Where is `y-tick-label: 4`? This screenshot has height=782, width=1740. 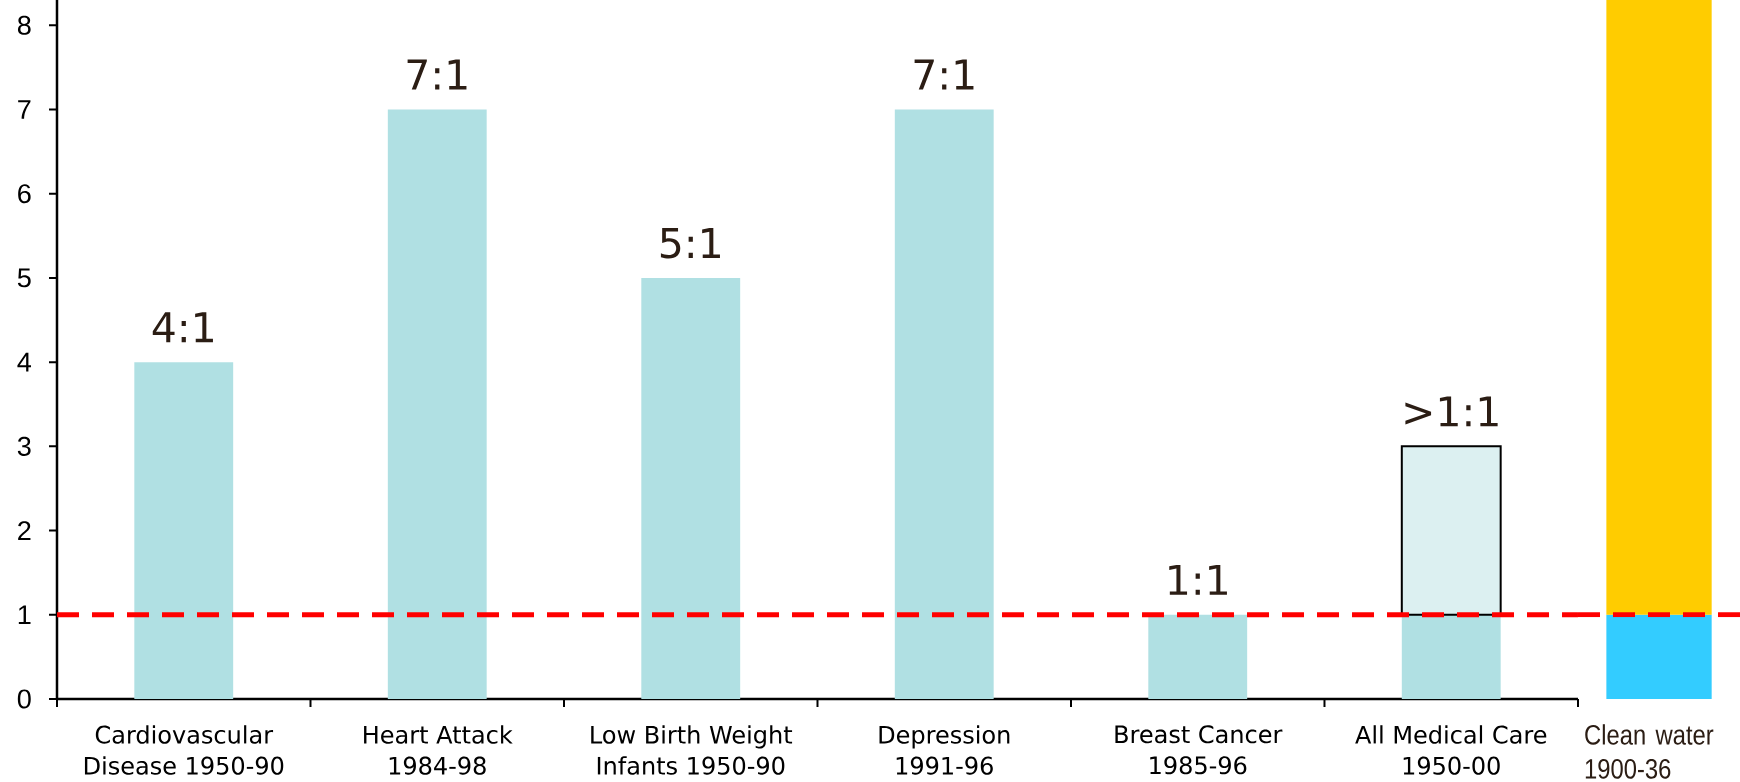 y-tick-label: 4 is located at coordinates (24, 362).